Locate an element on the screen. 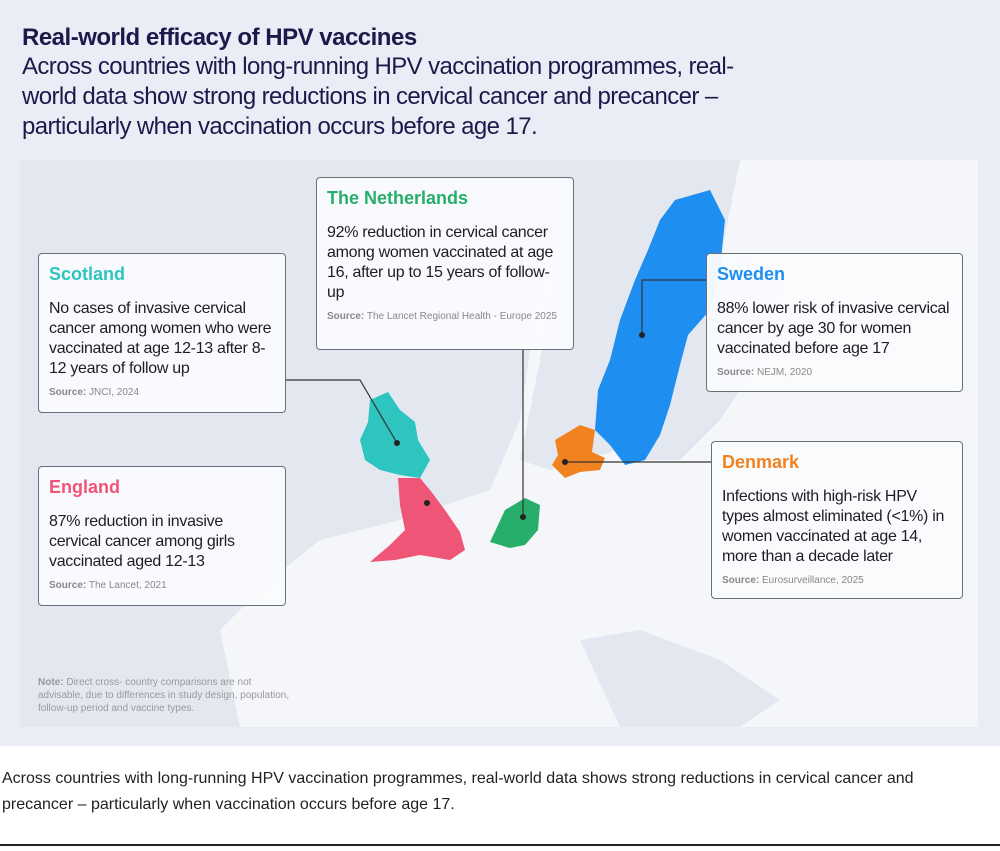 The height and width of the screenshot is (851, 1000). sweden-shape is located at coordinates (660, 327).